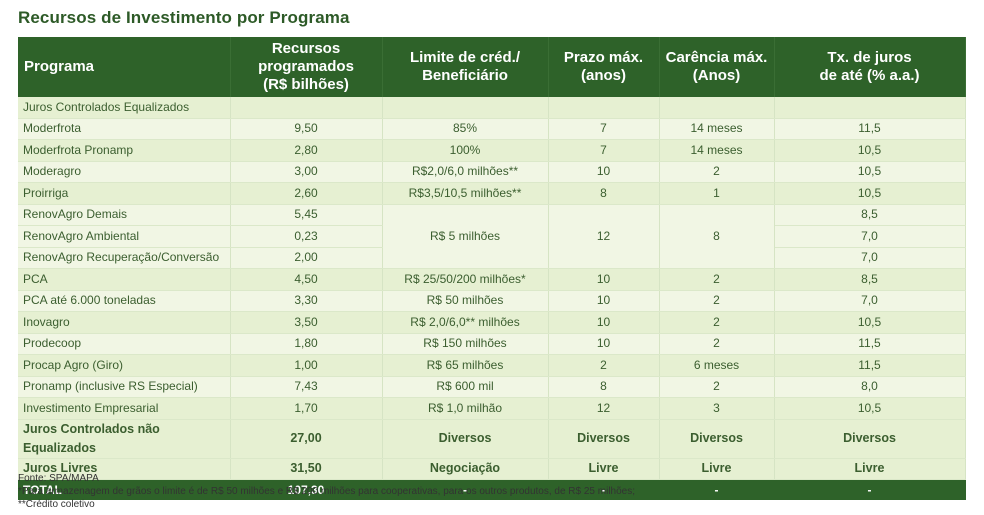  I want to click on table-row: RenovAgro Recuperação/Conversão 2,00 7,0, so click(492, 258).